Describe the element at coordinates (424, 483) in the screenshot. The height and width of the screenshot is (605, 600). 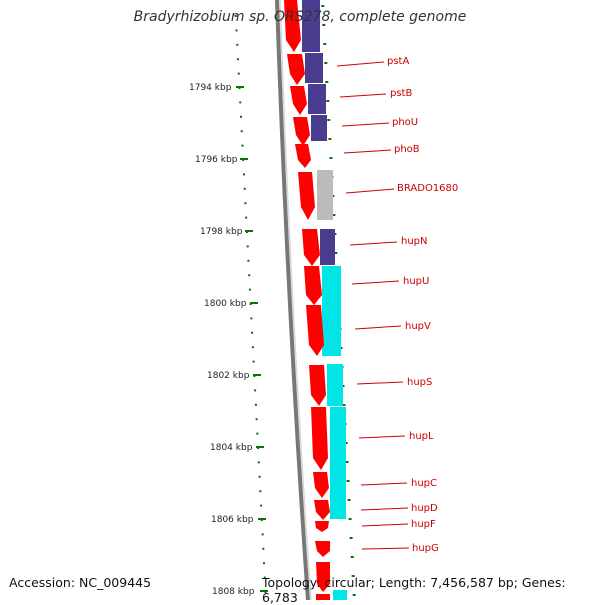
I see `gene-label: hupC` at that location.